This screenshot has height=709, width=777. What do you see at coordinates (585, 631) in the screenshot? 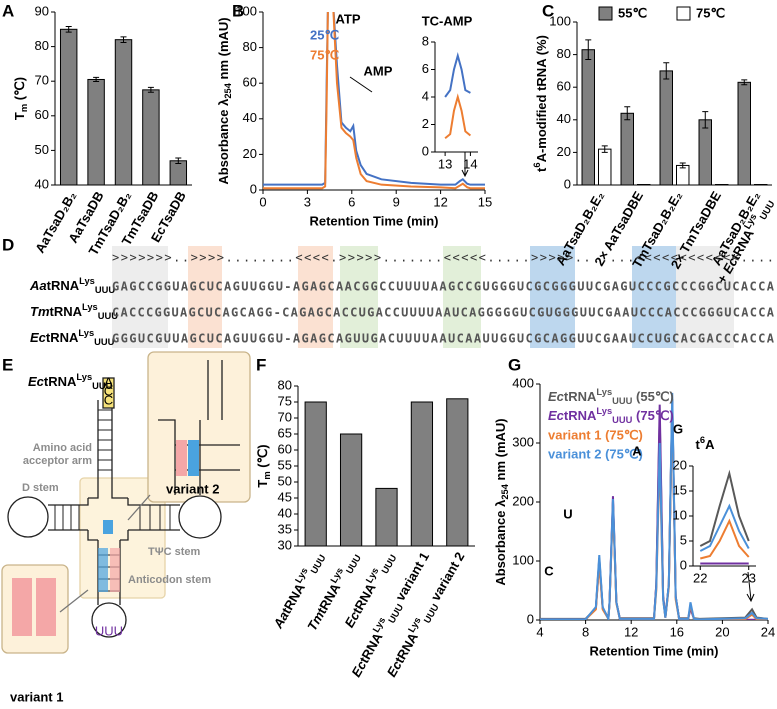
I see `x-tick-label: 8` at bounding box center [585, 631].